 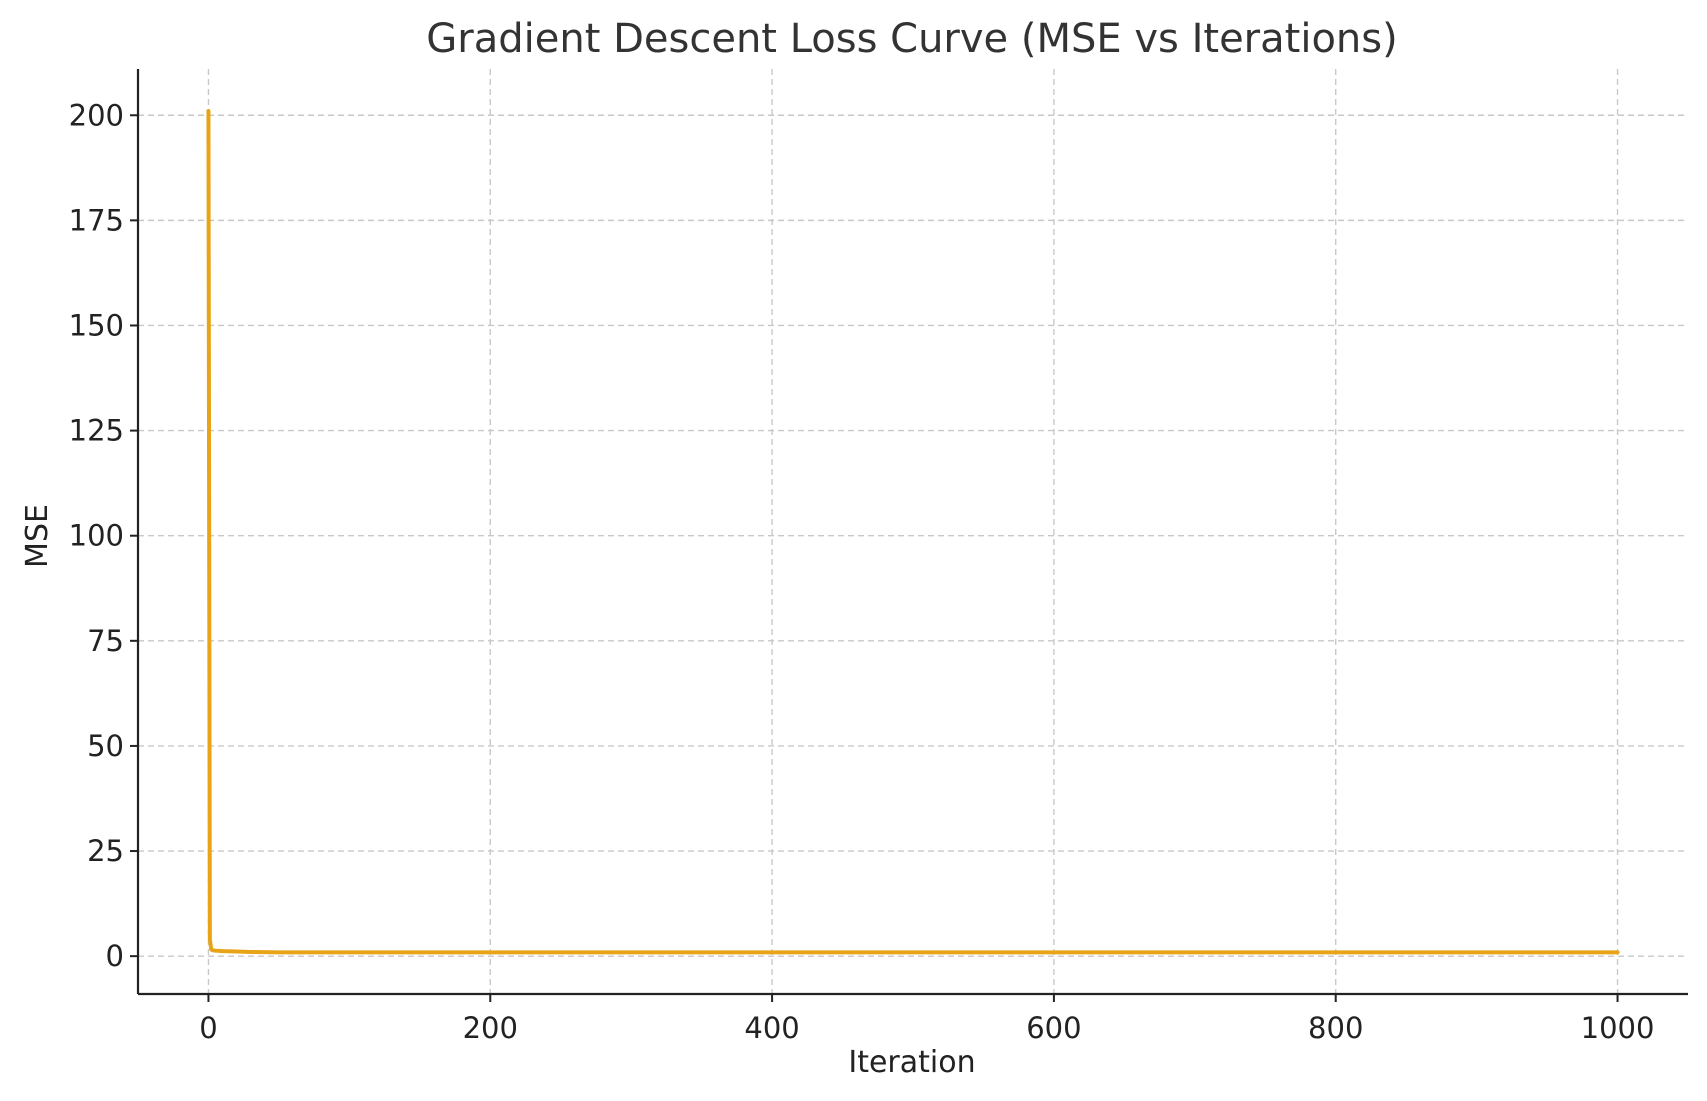 I want to click on y-tick-label: 50, so click(x=105, y=746).